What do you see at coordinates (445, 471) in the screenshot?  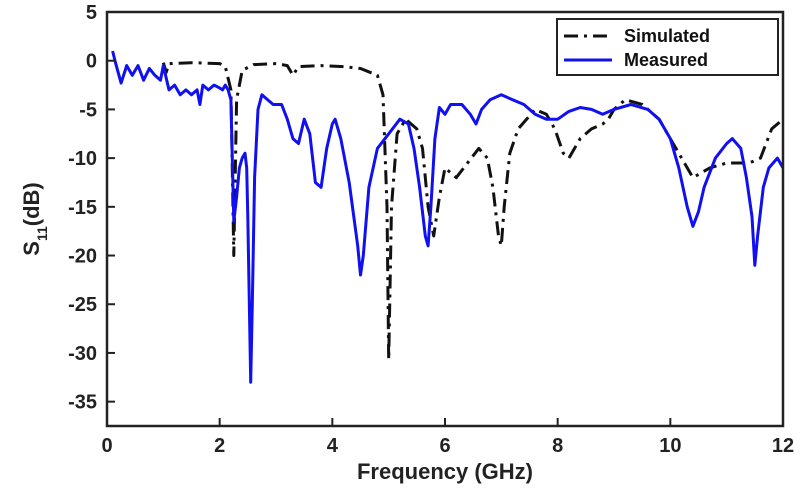 I see `x-axis-title: Frequency (GHz)` at bounding box center [445, 471].